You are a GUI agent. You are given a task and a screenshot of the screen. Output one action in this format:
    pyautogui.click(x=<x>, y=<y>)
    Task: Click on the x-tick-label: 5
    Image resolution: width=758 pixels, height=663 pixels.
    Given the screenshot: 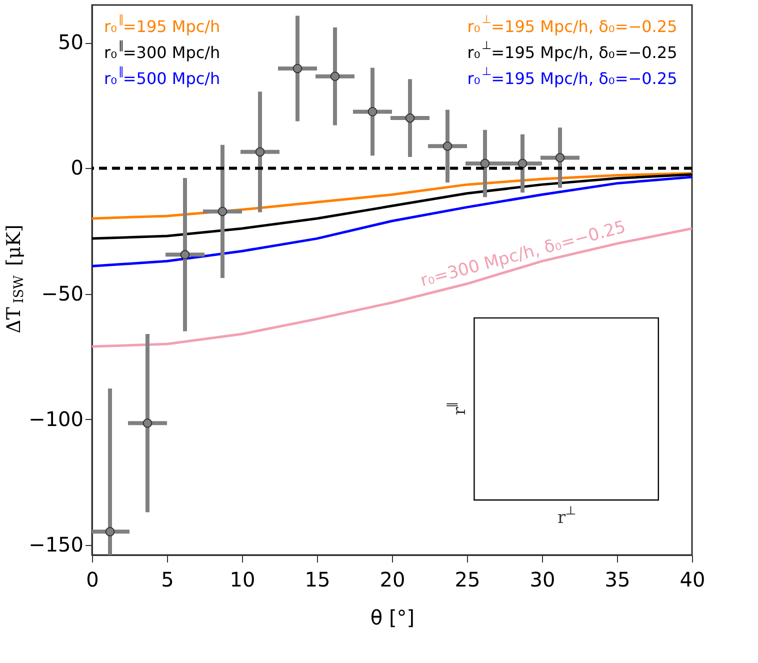 What is the action you would take?
    pyautogui.click(x=167, y=580)
    